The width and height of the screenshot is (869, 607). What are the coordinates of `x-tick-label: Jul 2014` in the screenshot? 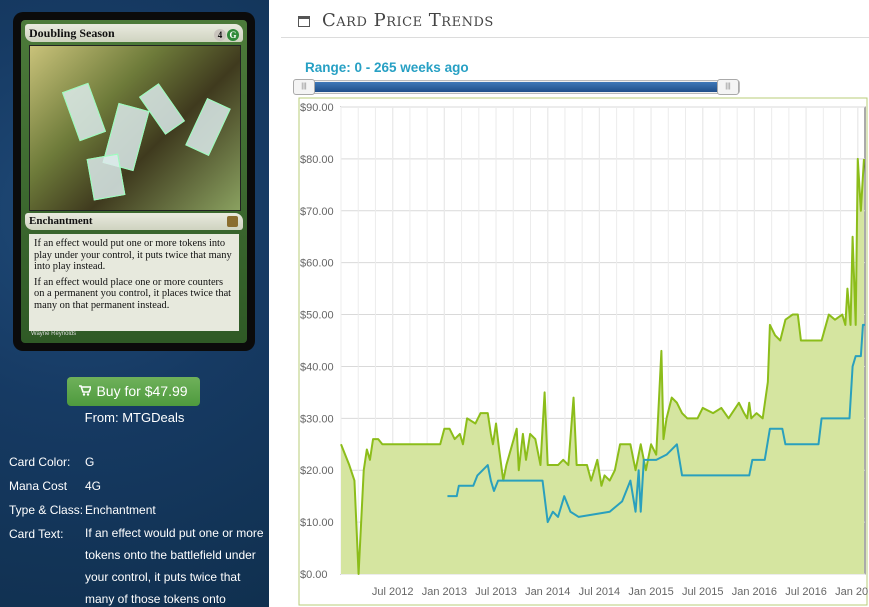 It's located at (600, 592).